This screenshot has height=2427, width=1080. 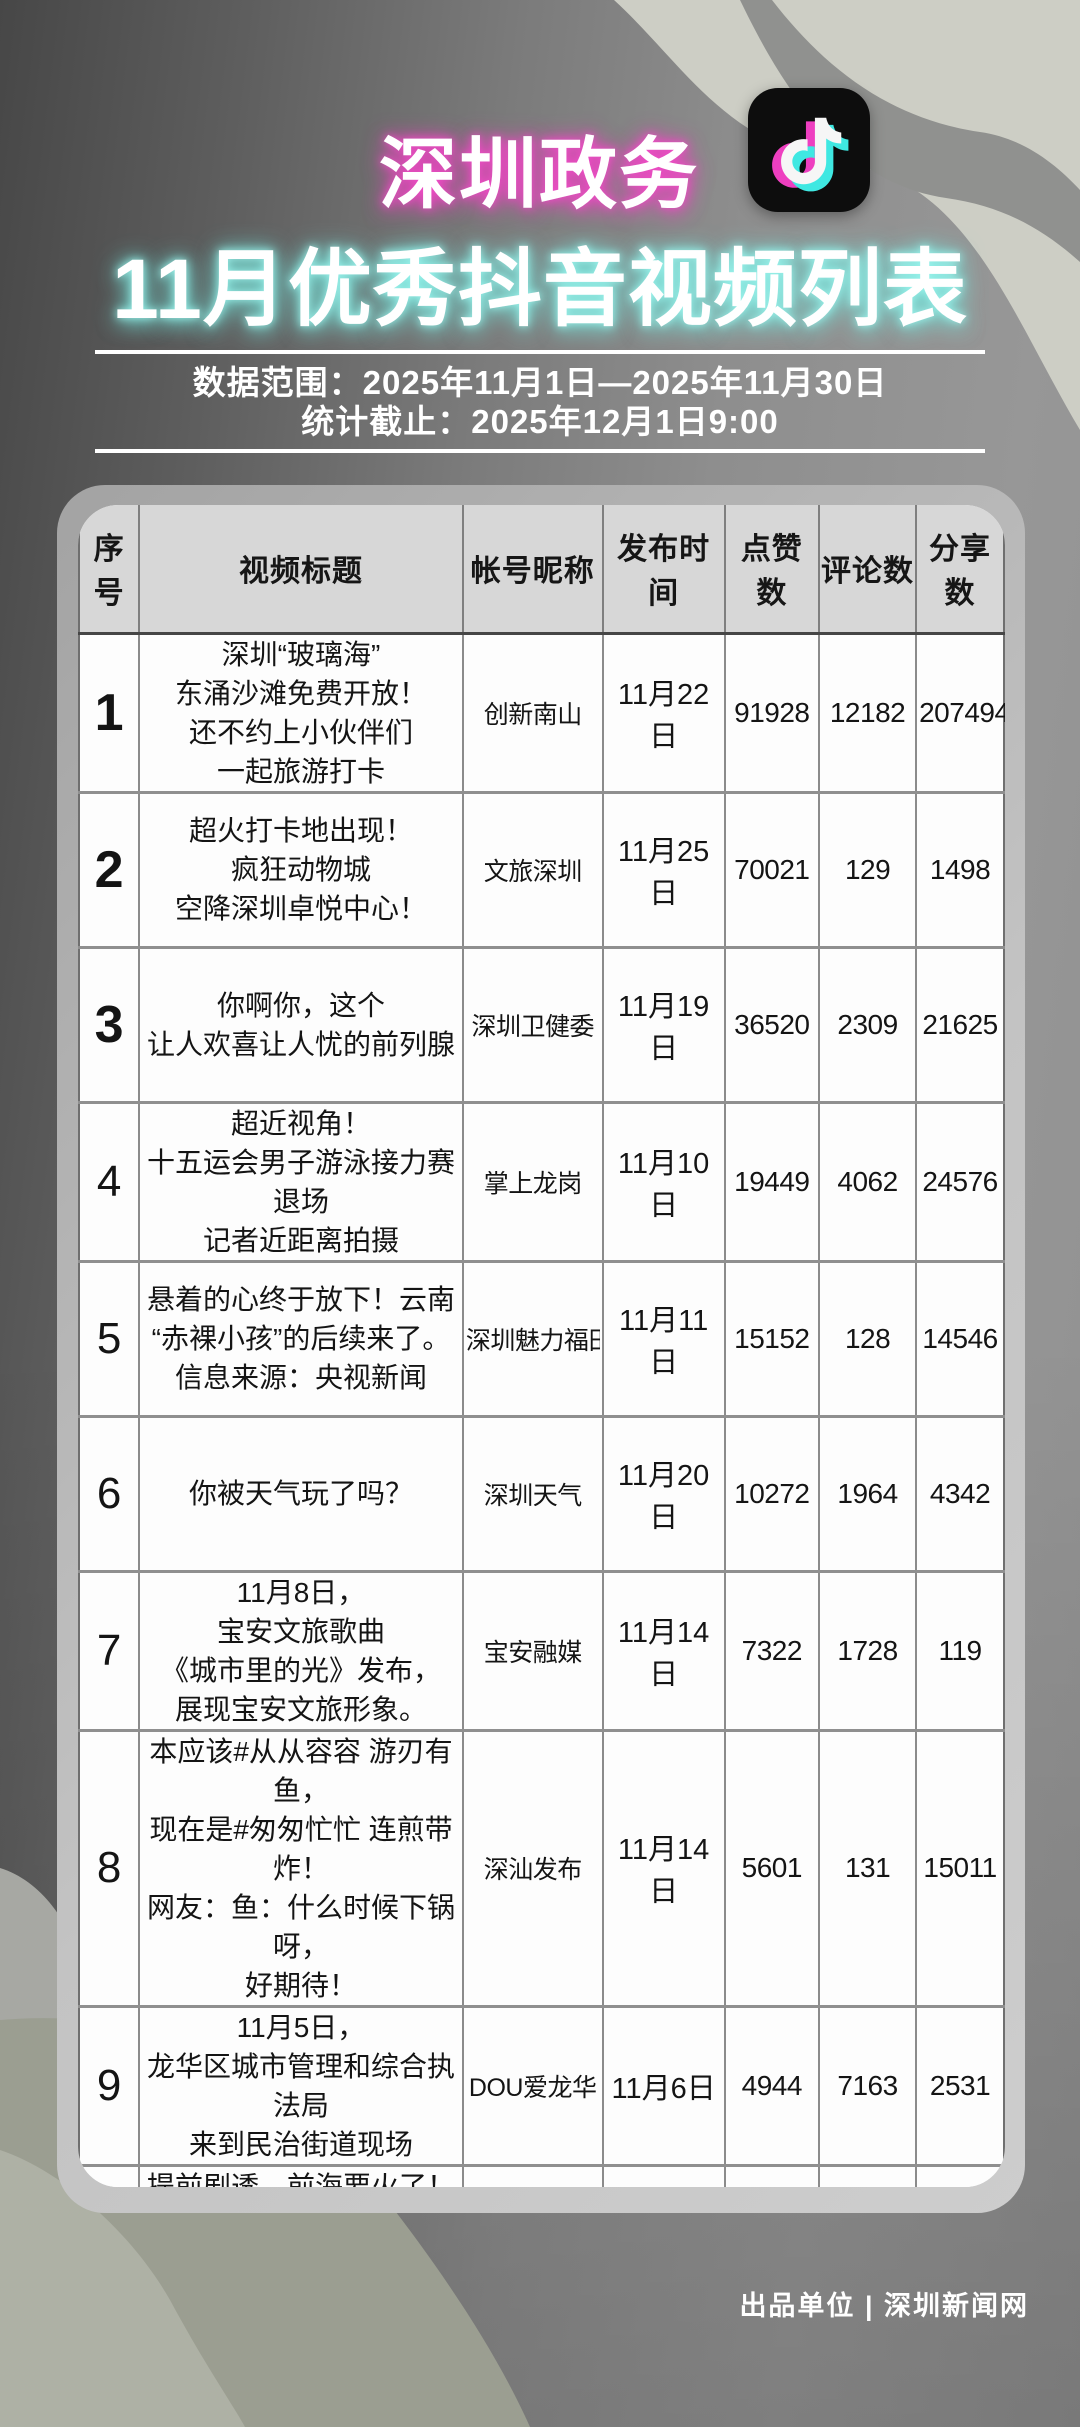 I want to click on video-title: 超近视角！ 十五运会男子游泳接力赛退场 记者近距离拍摄, so click(x=300, y=1181).